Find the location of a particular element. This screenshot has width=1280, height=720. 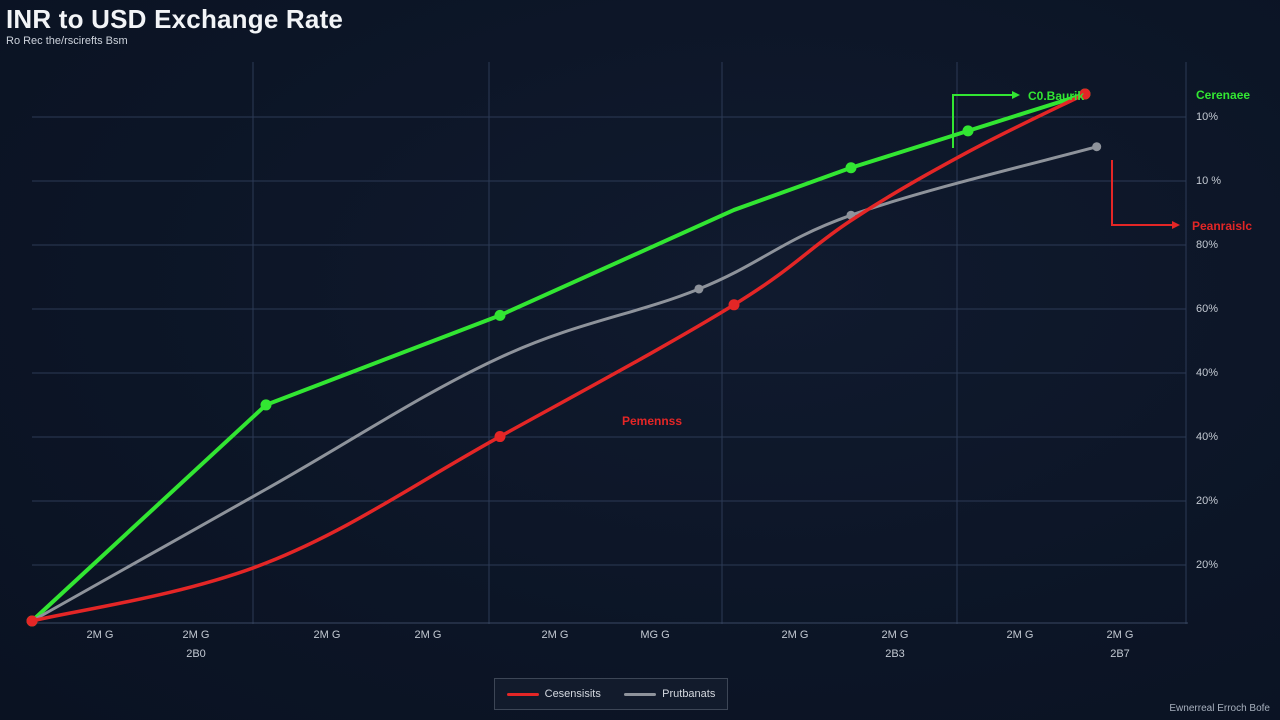

x-tick-label-3: 2M G is located at coordinates (428, 635).